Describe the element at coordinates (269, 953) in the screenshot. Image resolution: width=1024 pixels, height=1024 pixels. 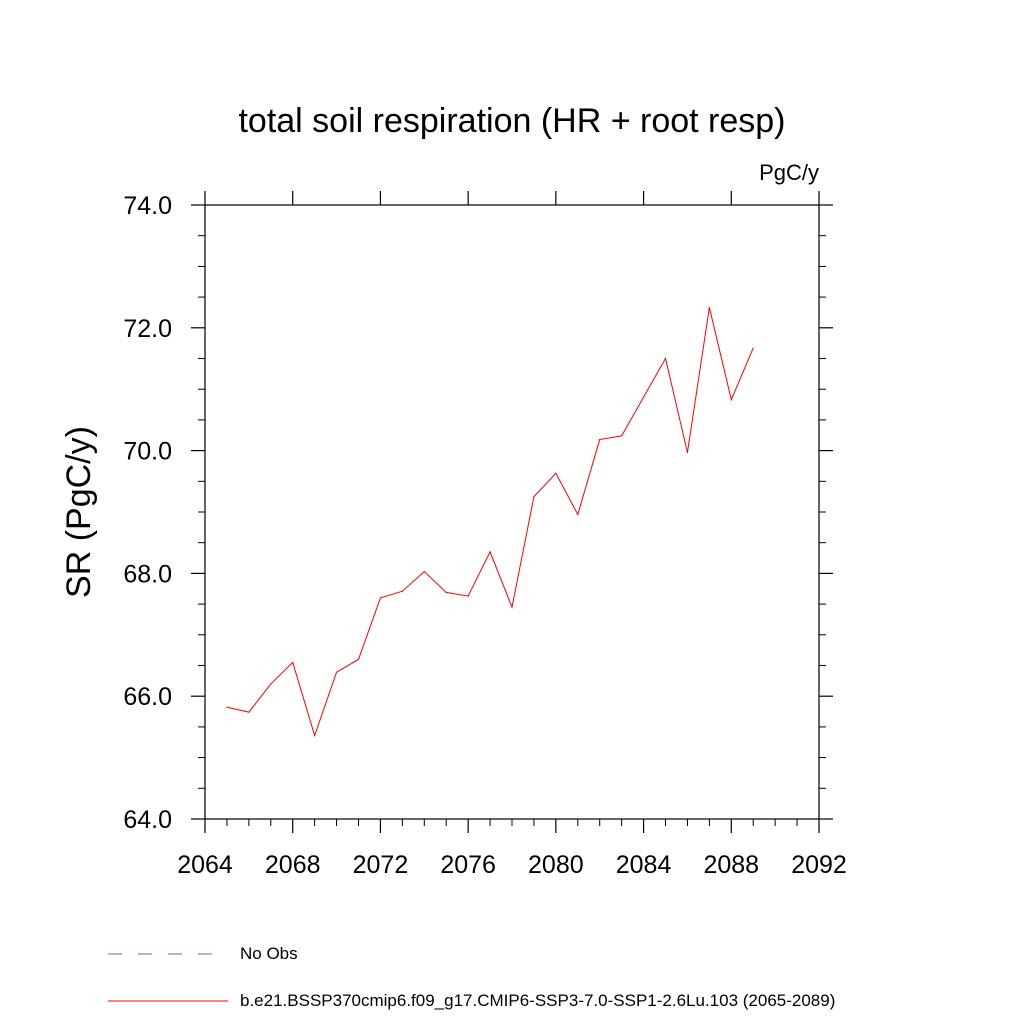
I see `legend-label-no-obs: No Obs` at that location.